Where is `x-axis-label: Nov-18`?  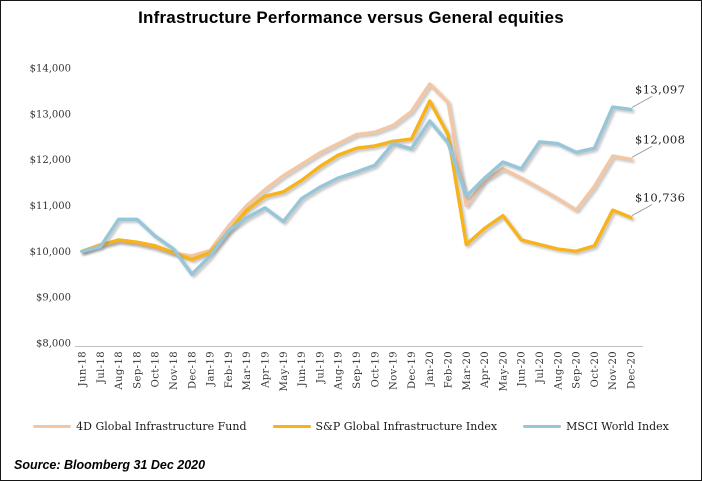
x-axis-label: Nov-18 is located at coordinates (174, 370).